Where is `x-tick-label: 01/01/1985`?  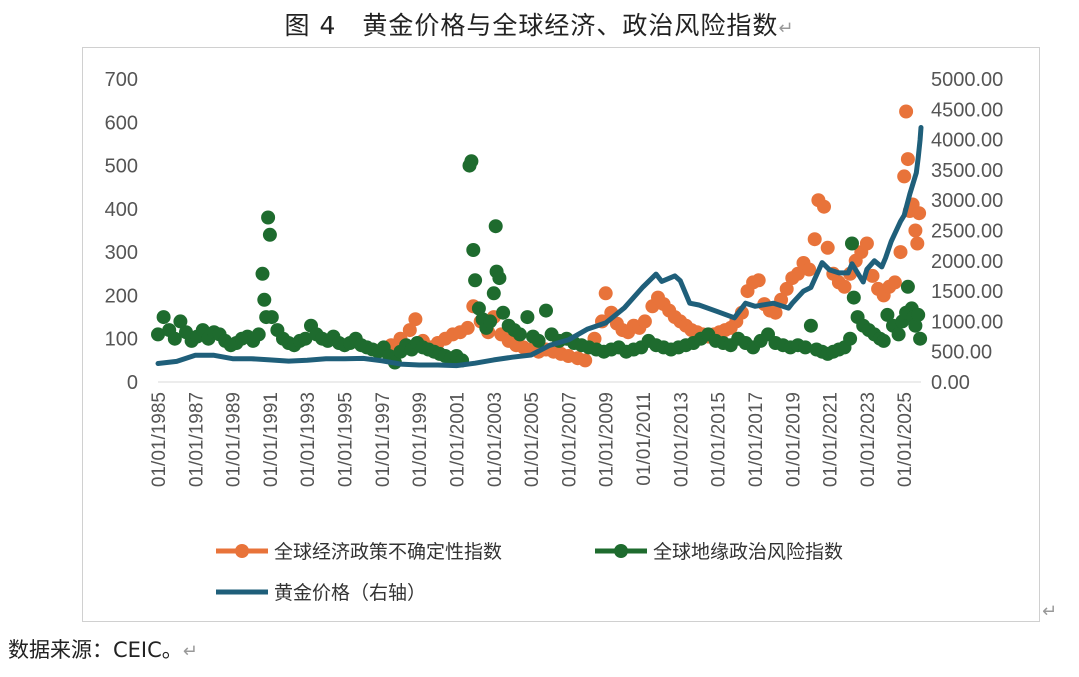
x-tick-label: 01/01/1985 is located at coordinates (159, 439).